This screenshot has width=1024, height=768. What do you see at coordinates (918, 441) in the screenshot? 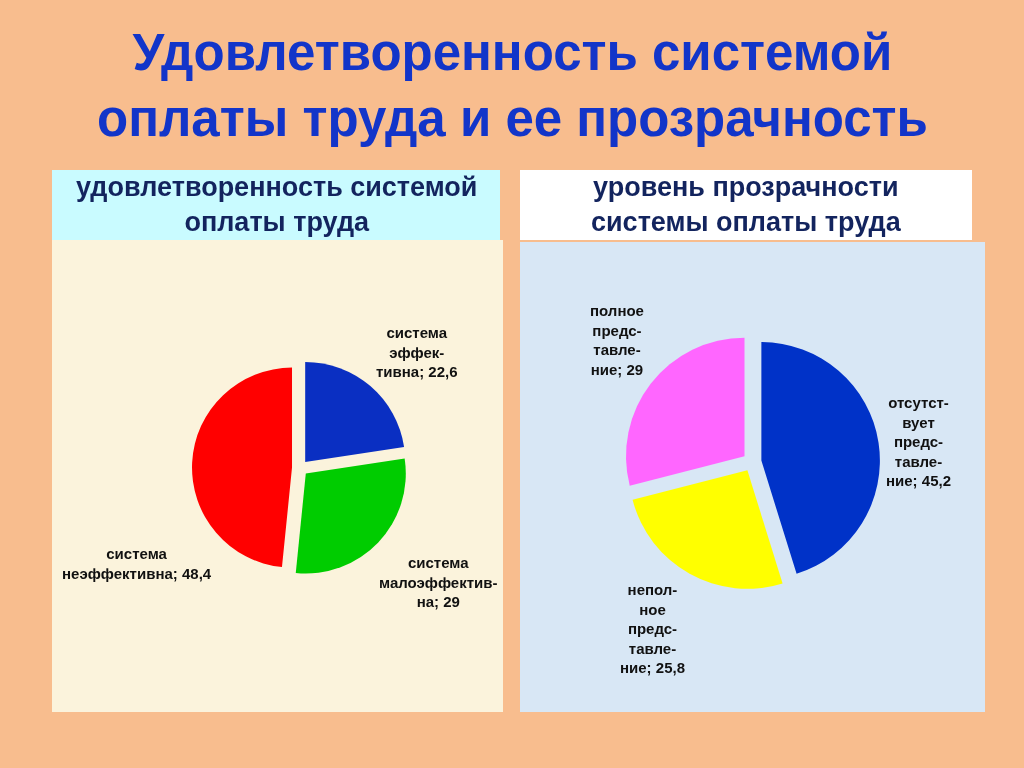
I see `slice-label: отсутст-вует предс-тавле-ние; 45,2` at bounding box center [918, 441].